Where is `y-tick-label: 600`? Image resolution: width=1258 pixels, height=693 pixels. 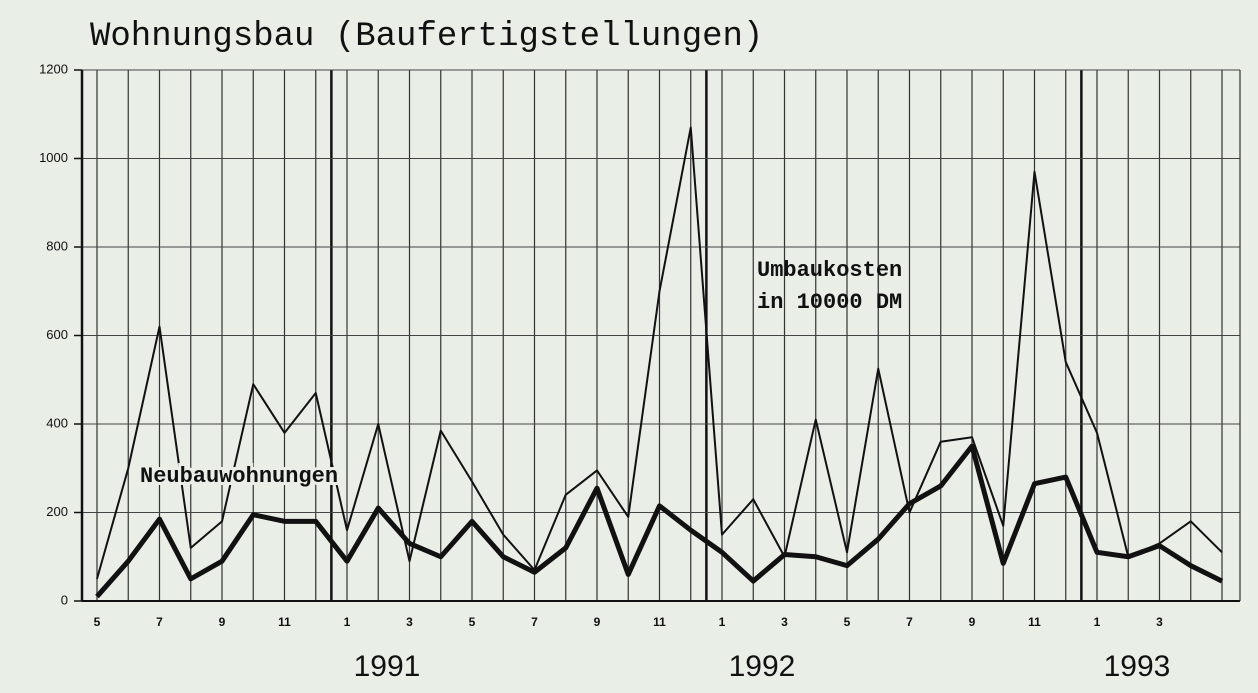 y-tick-label: 600 is located at coordinates (57, 334).